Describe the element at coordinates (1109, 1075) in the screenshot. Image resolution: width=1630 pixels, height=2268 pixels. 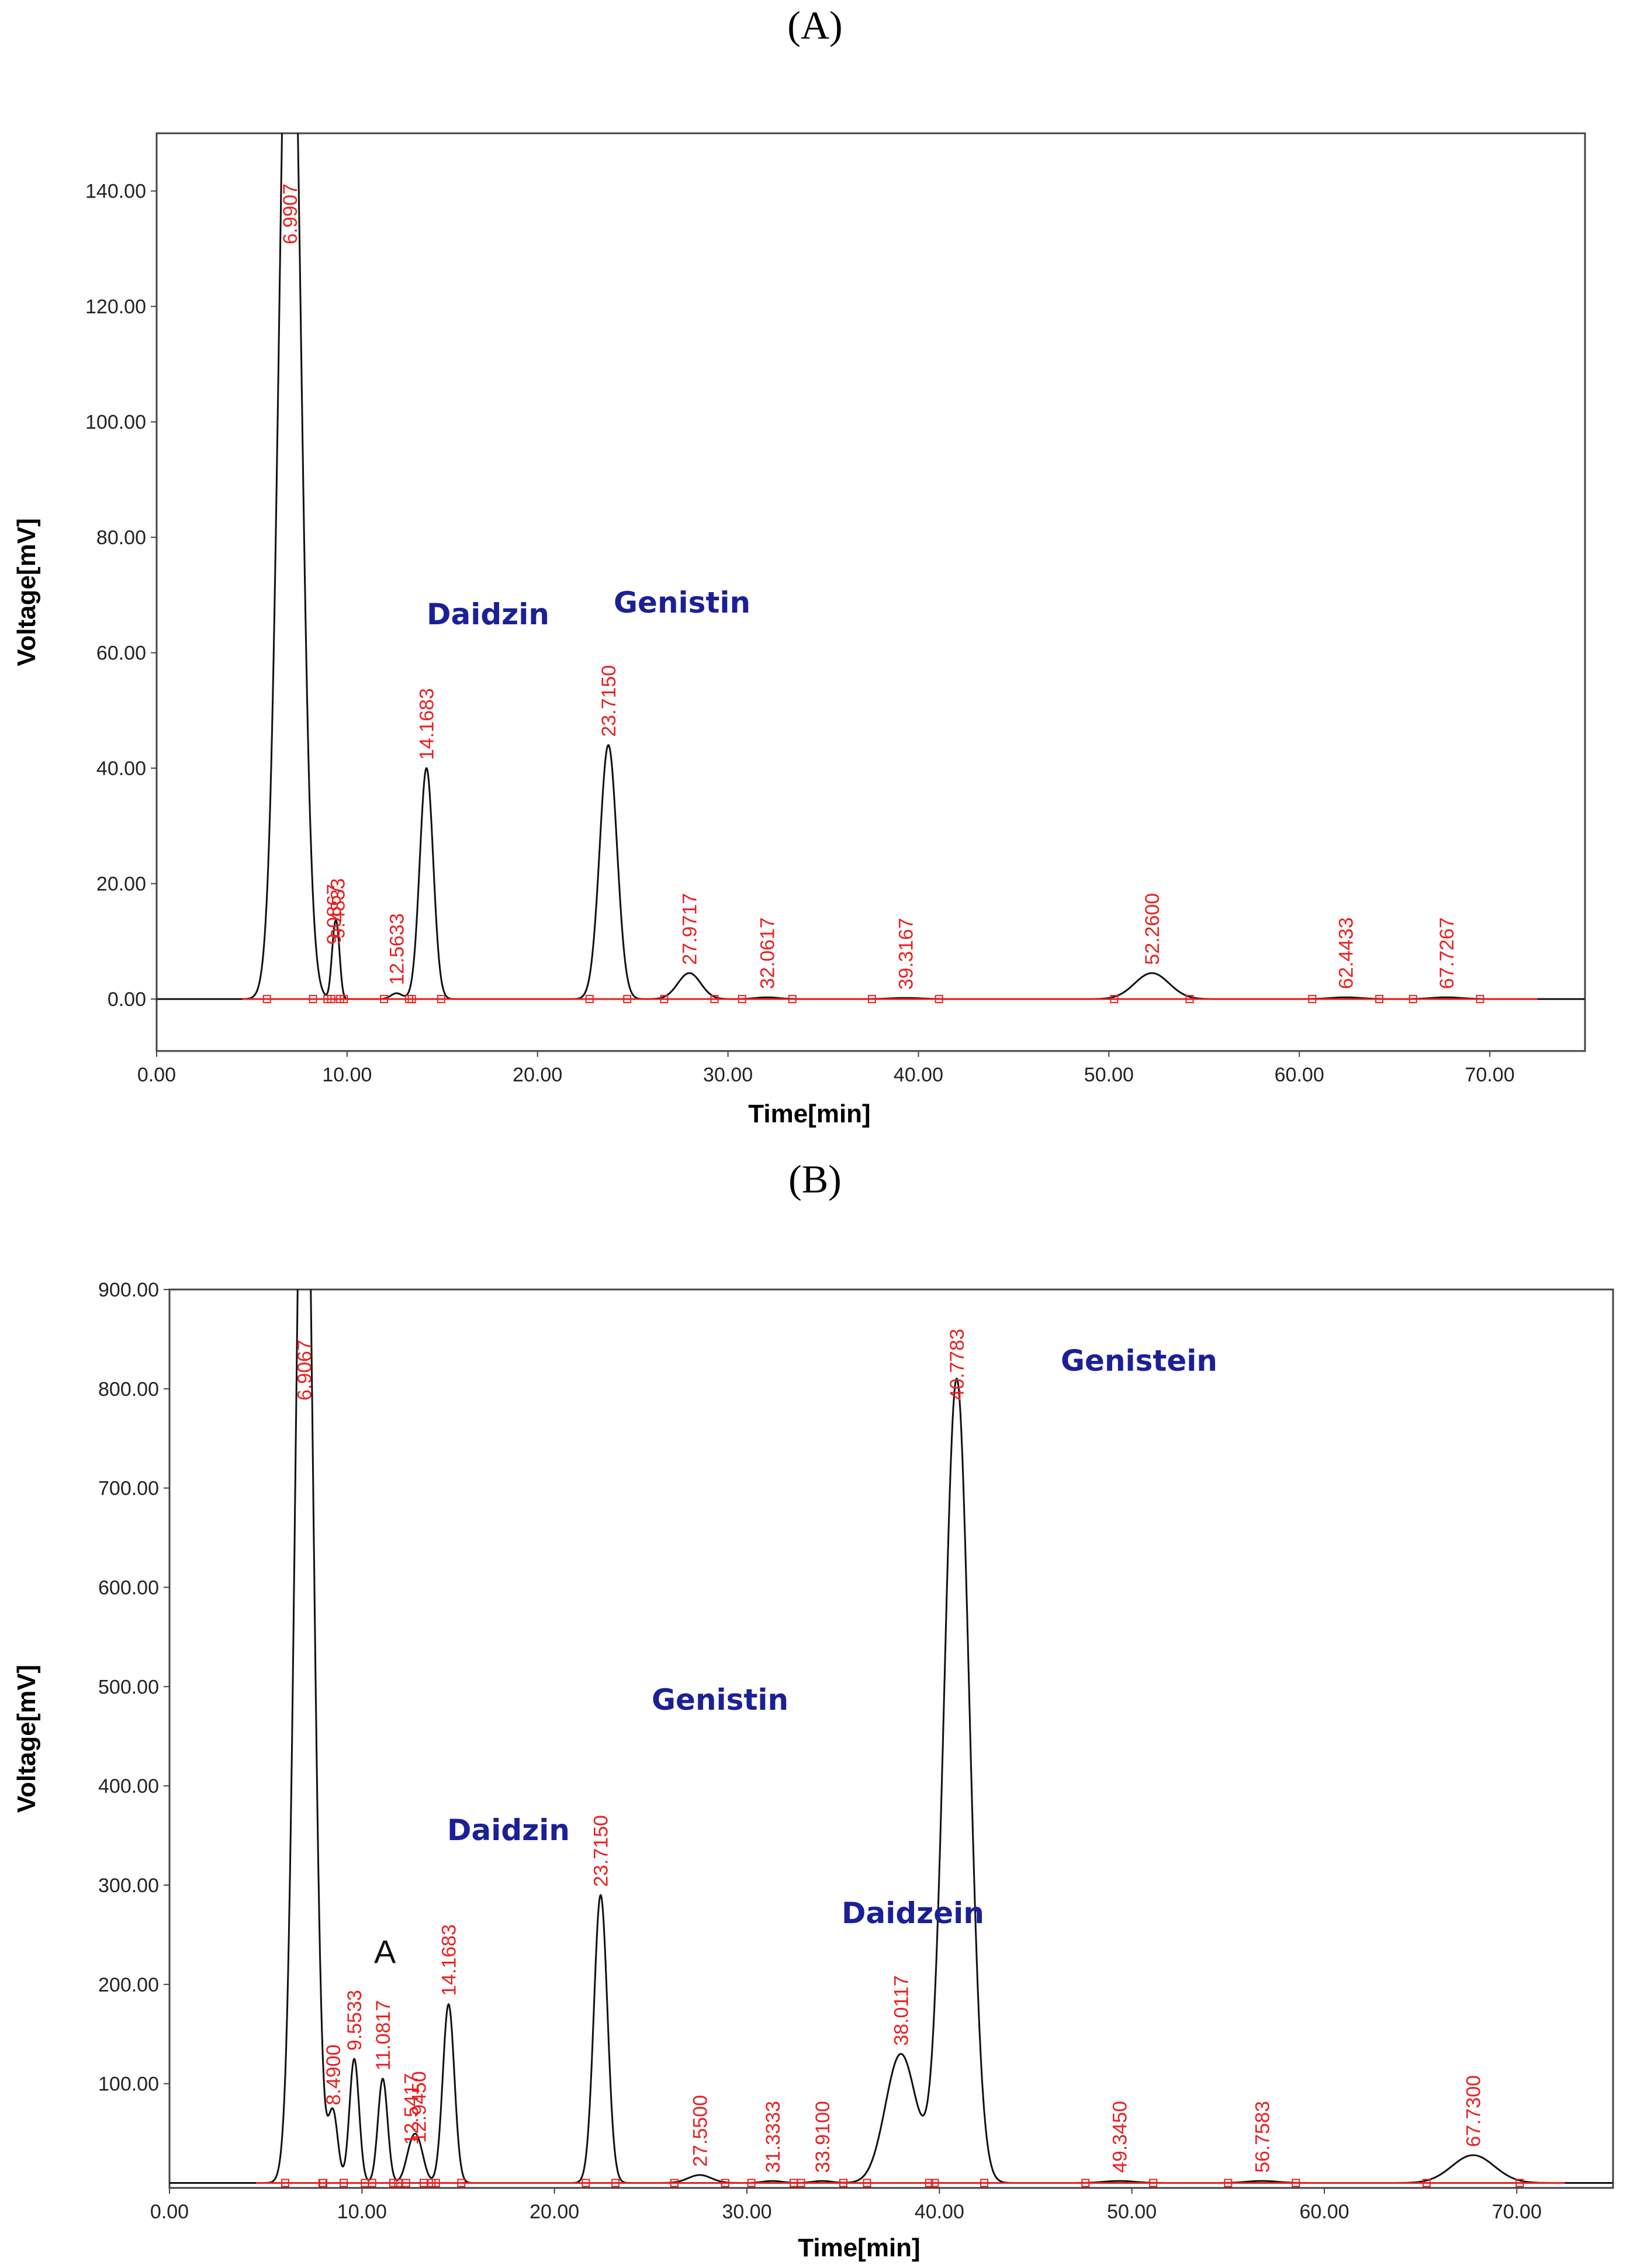
I see `x-tick-label: 50.00` at that location.